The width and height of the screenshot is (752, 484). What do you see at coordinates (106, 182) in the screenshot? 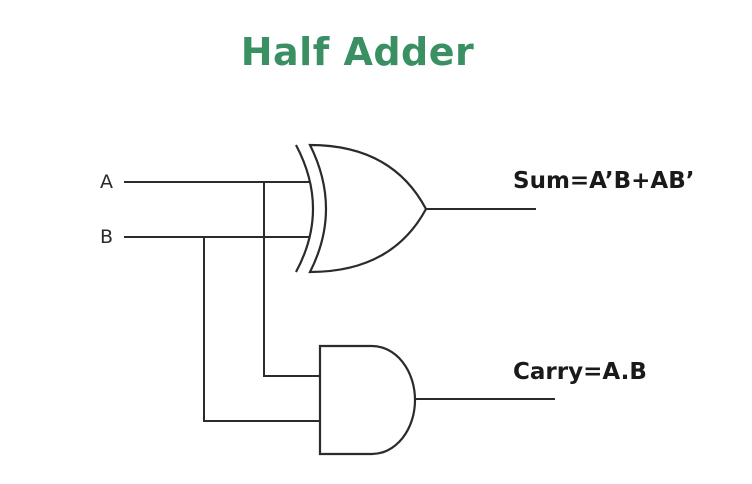
I see `input-a-label: A` at bounding box center [106, 182].